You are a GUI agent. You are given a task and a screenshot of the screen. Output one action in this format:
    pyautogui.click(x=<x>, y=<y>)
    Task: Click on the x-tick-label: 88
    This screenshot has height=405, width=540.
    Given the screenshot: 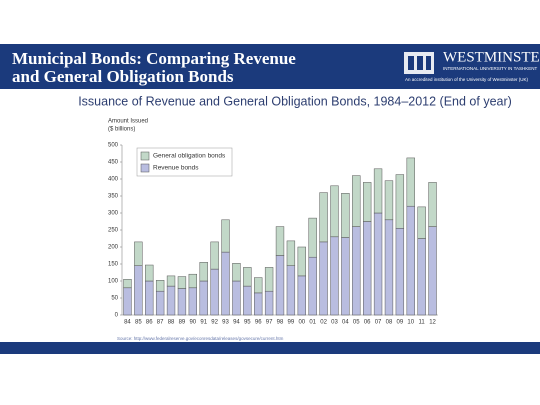 What is the action you would take?
    pyautogui.click(x=171, y=323)
    